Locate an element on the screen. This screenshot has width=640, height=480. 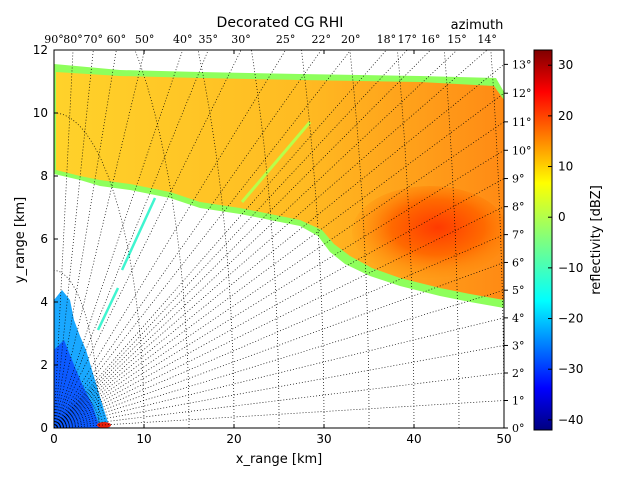
colorbar-tick-label: 30 is located at coordinates (565, 65).